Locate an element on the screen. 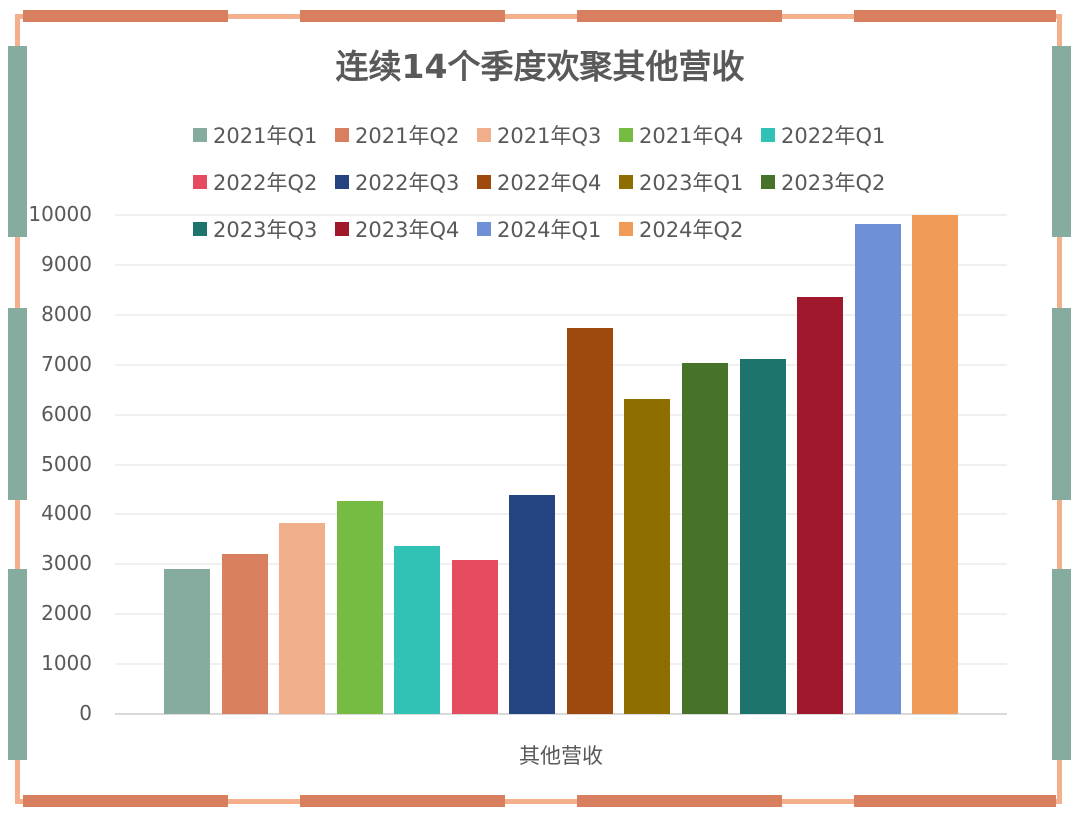  legend-label: 2023年Q4 is located at coordinates (407, 230).